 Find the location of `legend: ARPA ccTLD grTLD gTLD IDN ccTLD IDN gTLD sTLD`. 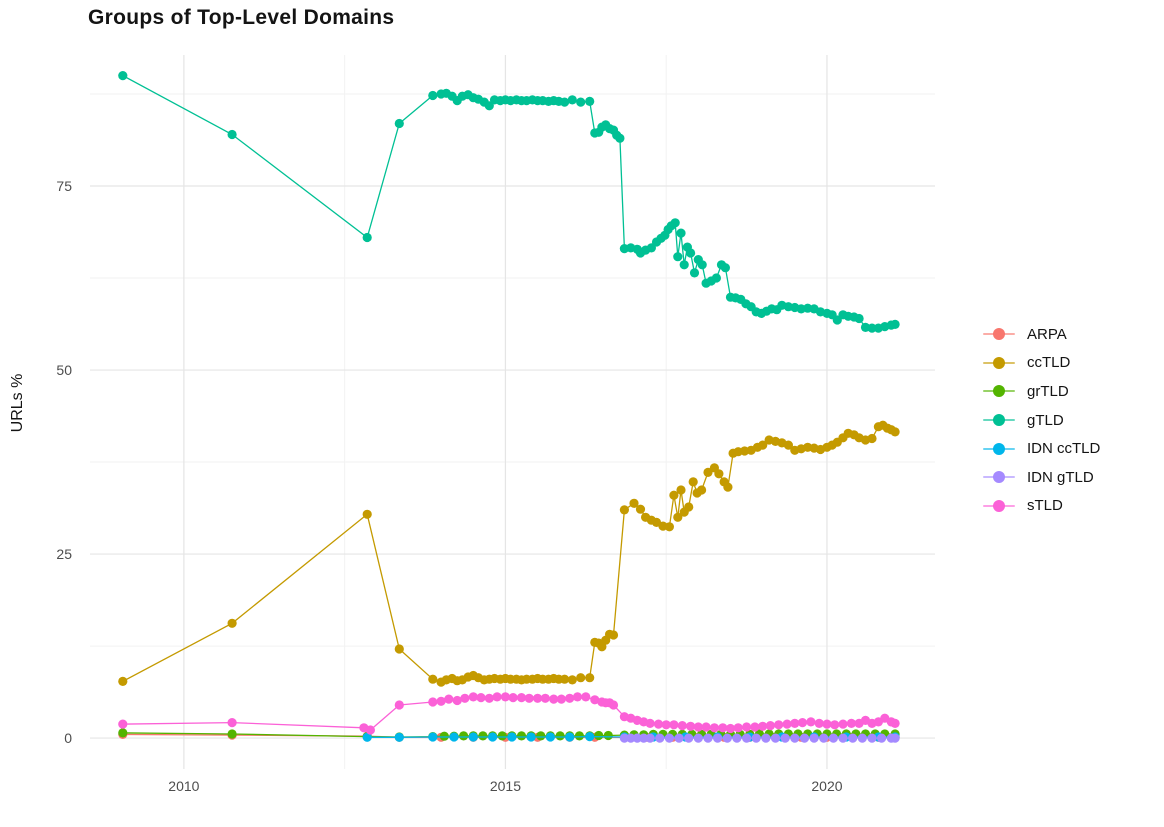

legend: ARPA ccTLD grTLD gTLD IDN ccTLD IDN gTLD sTLD is located at coordinates (1041, 420).